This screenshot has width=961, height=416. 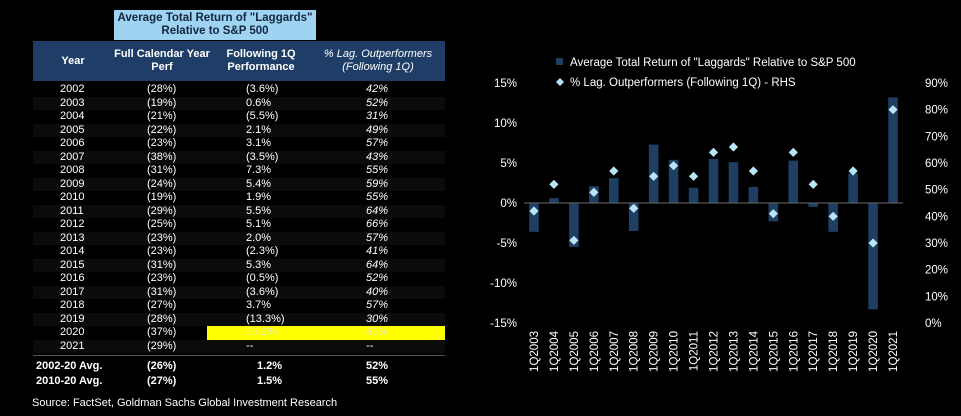 I want to click on cell-avg-following-1q: 1.2%, so click(x=270, y=366).